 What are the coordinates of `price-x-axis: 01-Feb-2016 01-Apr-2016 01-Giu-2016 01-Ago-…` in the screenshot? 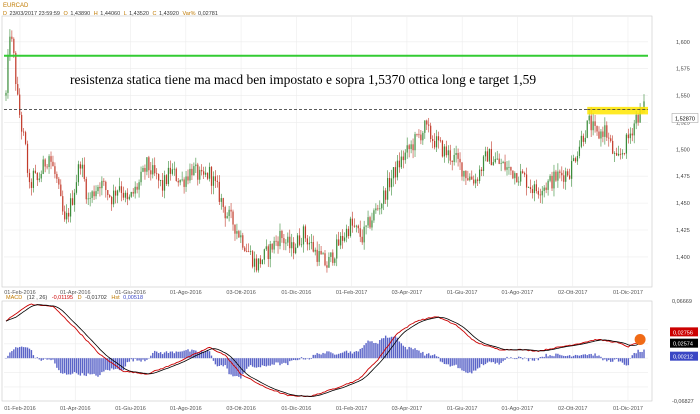 It's located at (323, 293).